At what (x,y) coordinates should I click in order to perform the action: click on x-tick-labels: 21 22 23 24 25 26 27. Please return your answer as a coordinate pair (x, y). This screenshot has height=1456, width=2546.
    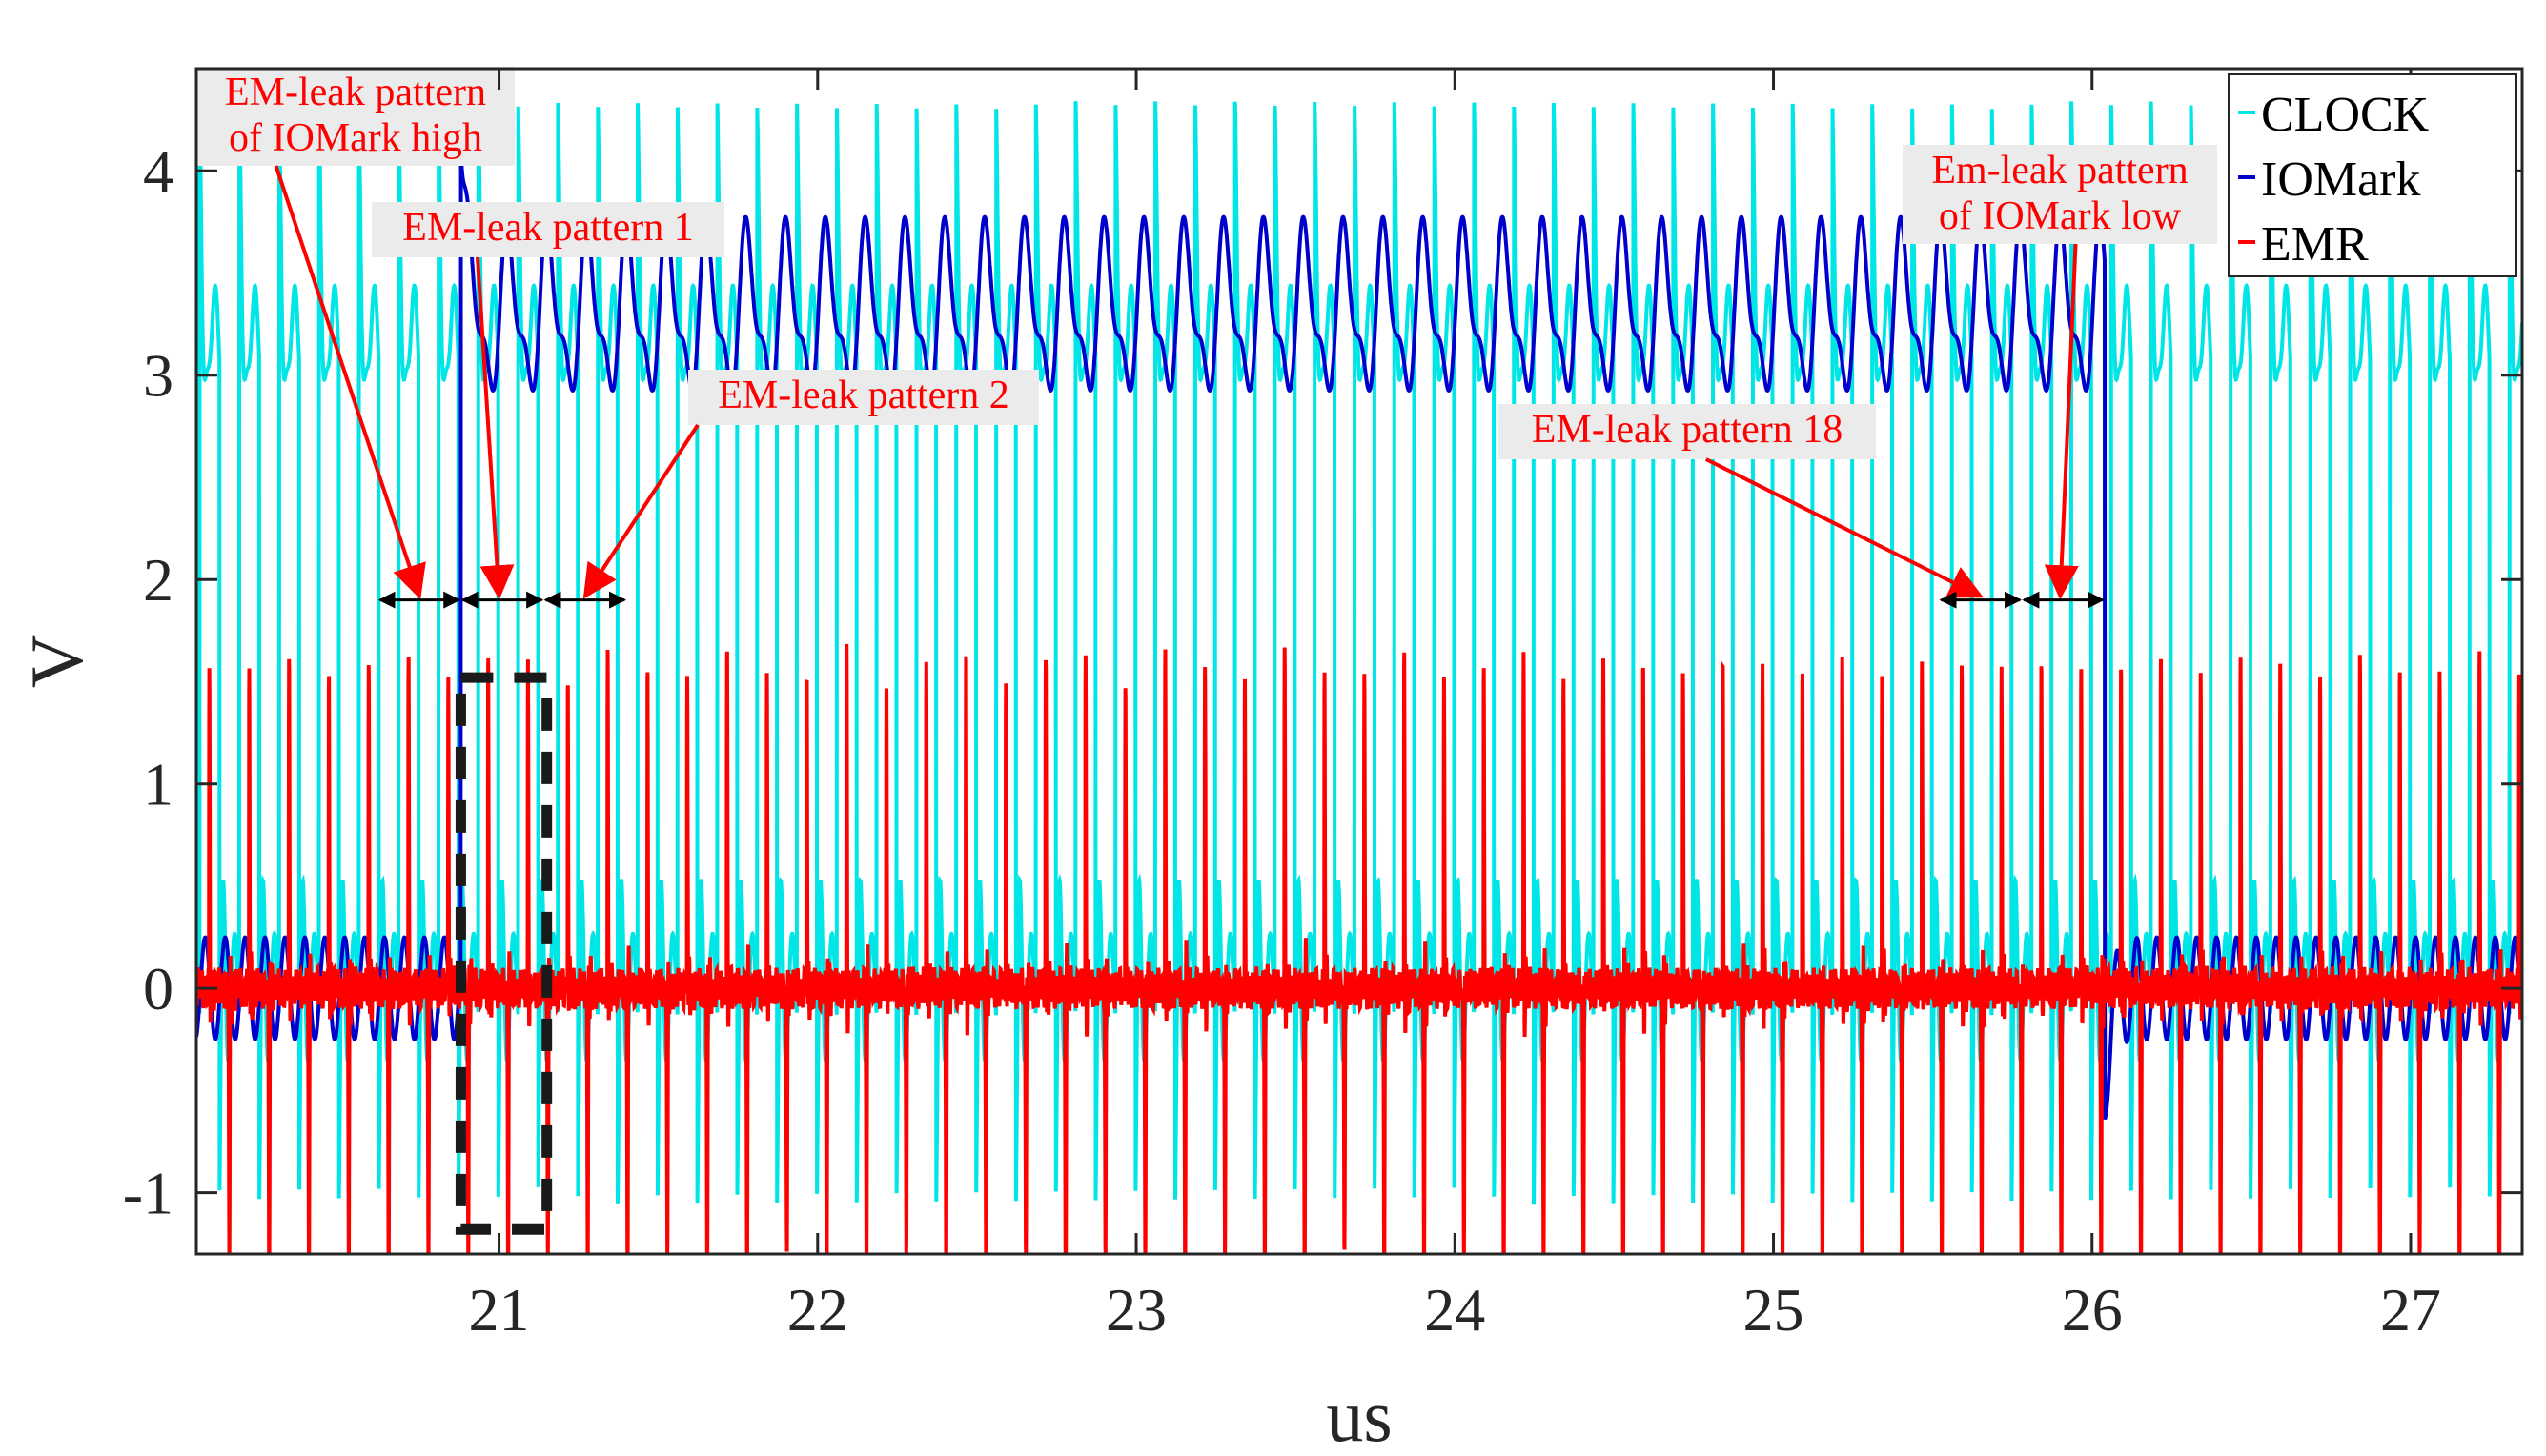
    Looking at the image, I should click on (1455, 1310).